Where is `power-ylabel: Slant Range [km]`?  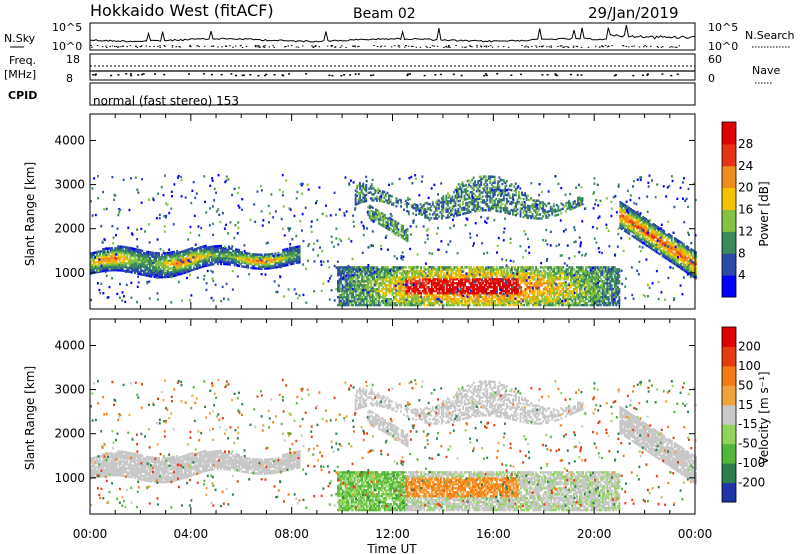
power-ylabel: Slant Range [km] is located at coordinates (30, 214).